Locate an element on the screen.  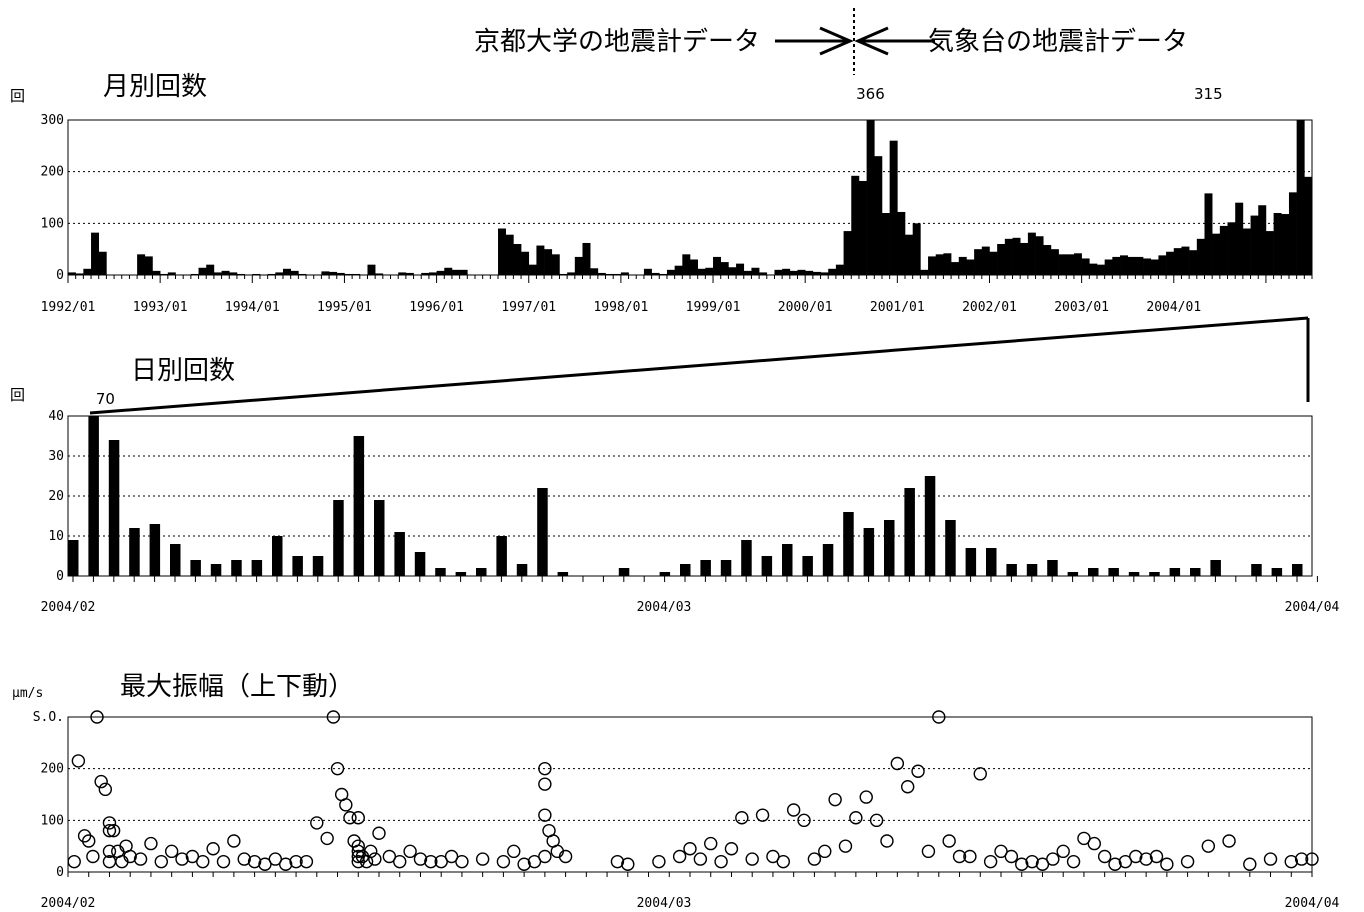
monthly-xtick-label: 2001/01 is located at coordinates (897, 307).